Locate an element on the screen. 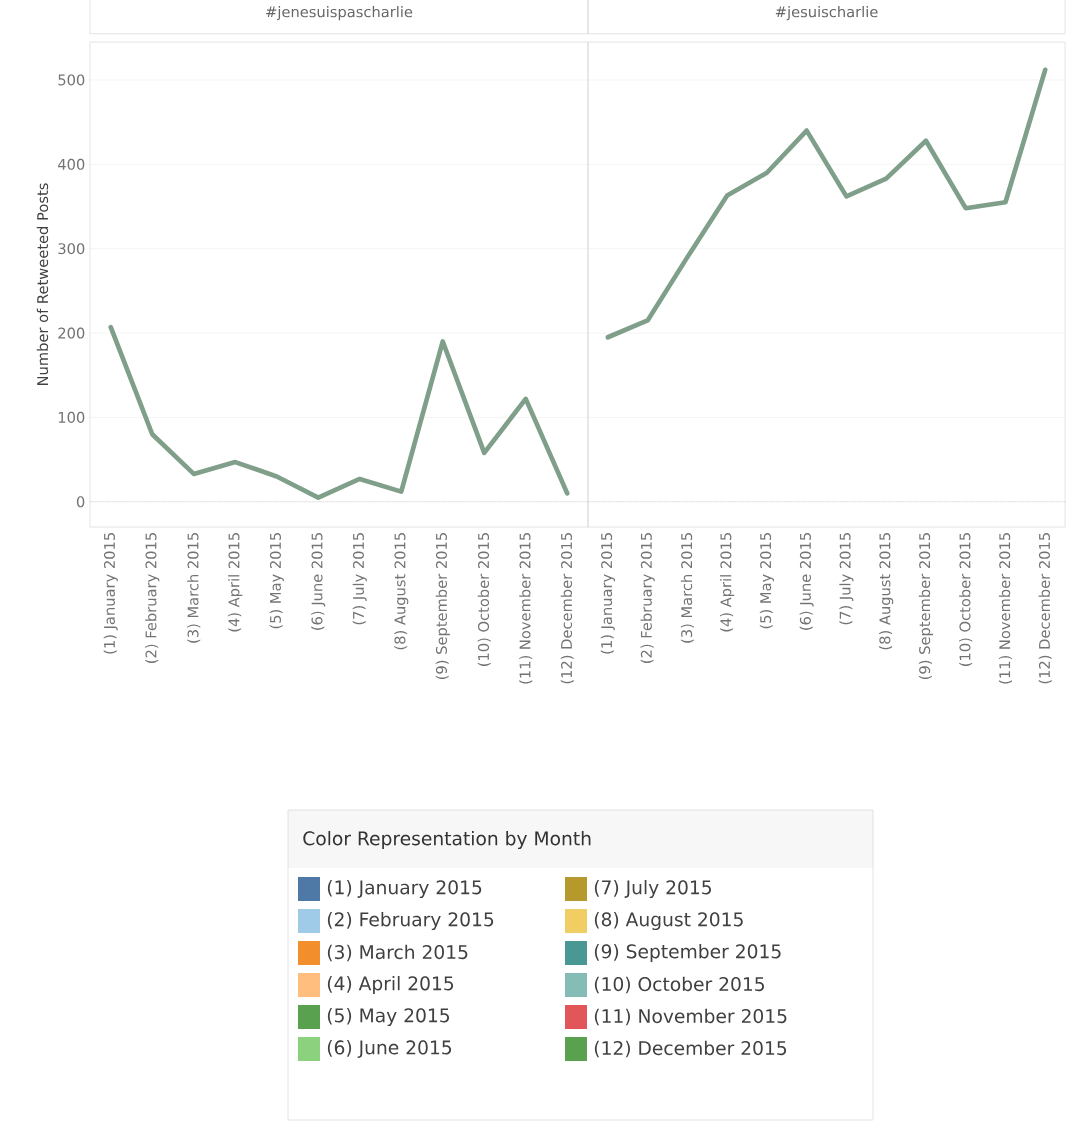  category-label: (12) December 2015 is located at coordinates (690, 1049).